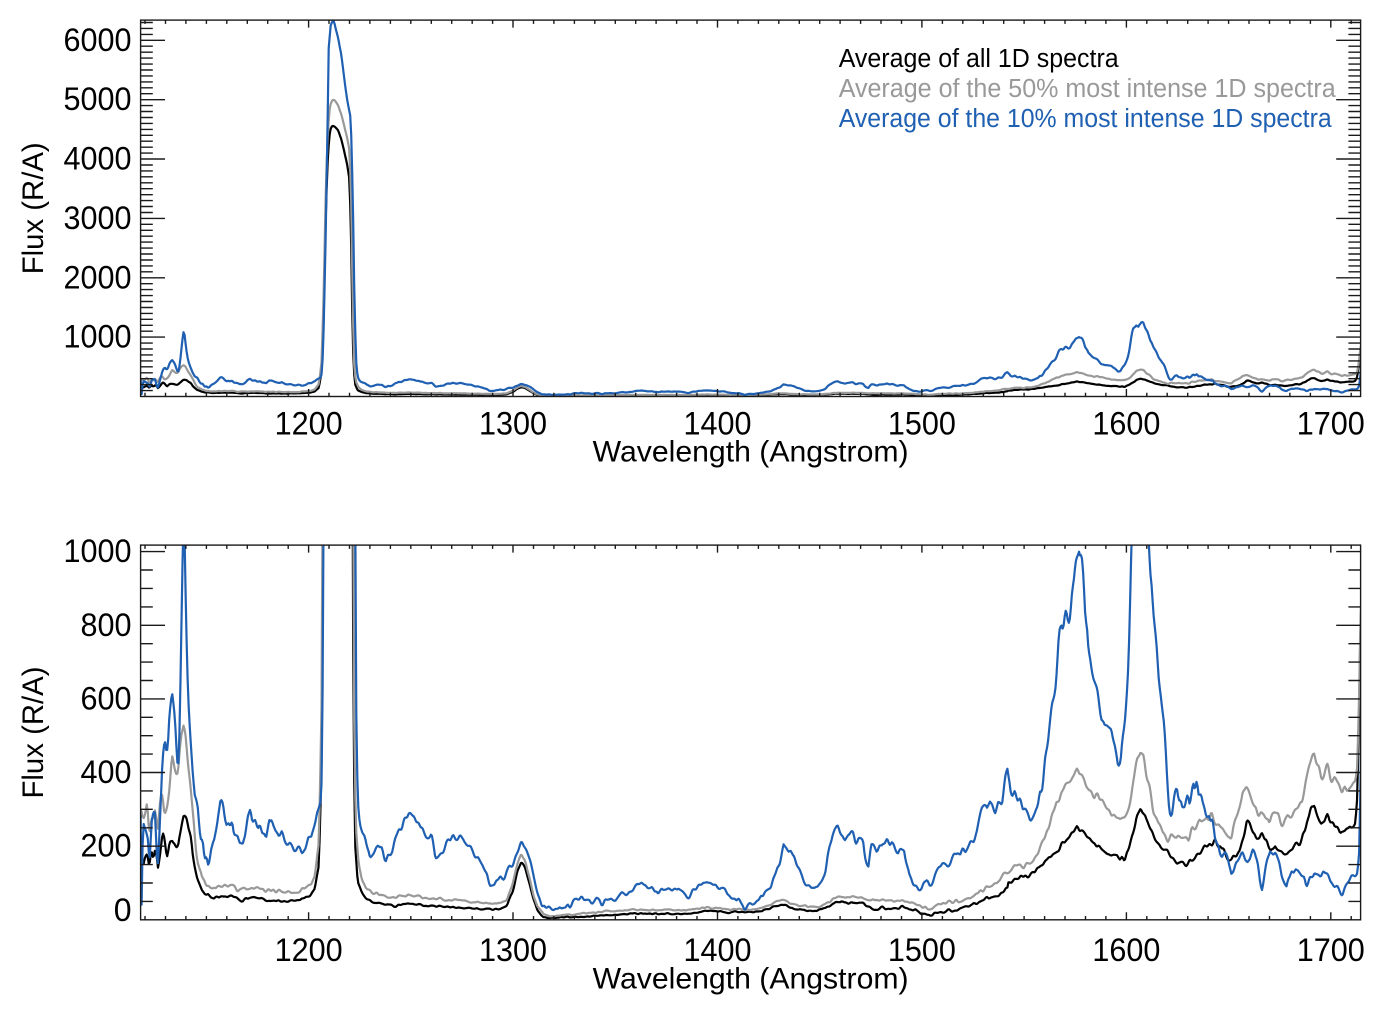 Image resolution: width=1383 pixels, height=1018 pixels. What do you see at coordinates (106, 698) in the screenshot?
I see `svg-text: 600` at bounding box center [106, 698].